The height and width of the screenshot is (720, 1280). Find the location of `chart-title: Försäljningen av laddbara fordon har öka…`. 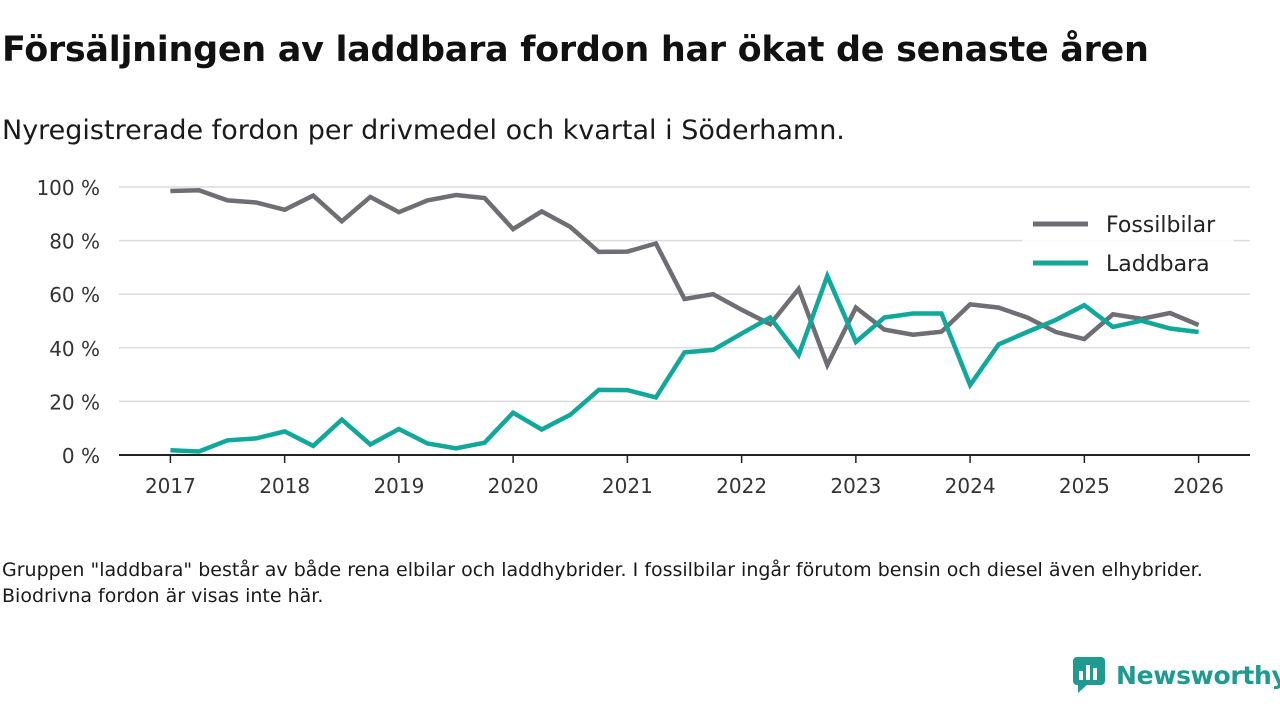

chart-title: Försäljningen av laddbara fordon har öka… is located at coordinates (575, 50).